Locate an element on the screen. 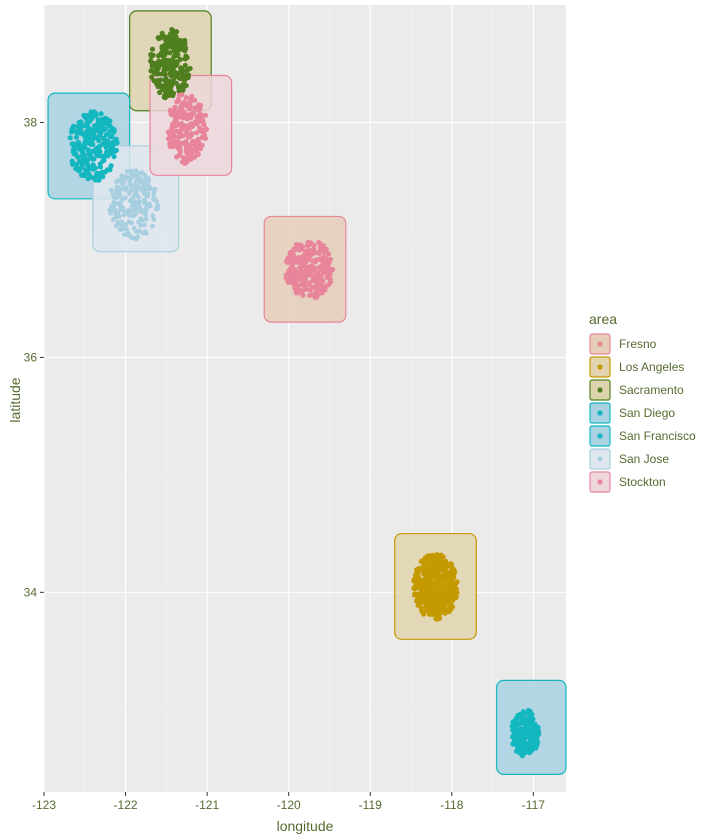 The image size is (710, 840). y-tick-label: 34 is located at coordinates (31, 592).